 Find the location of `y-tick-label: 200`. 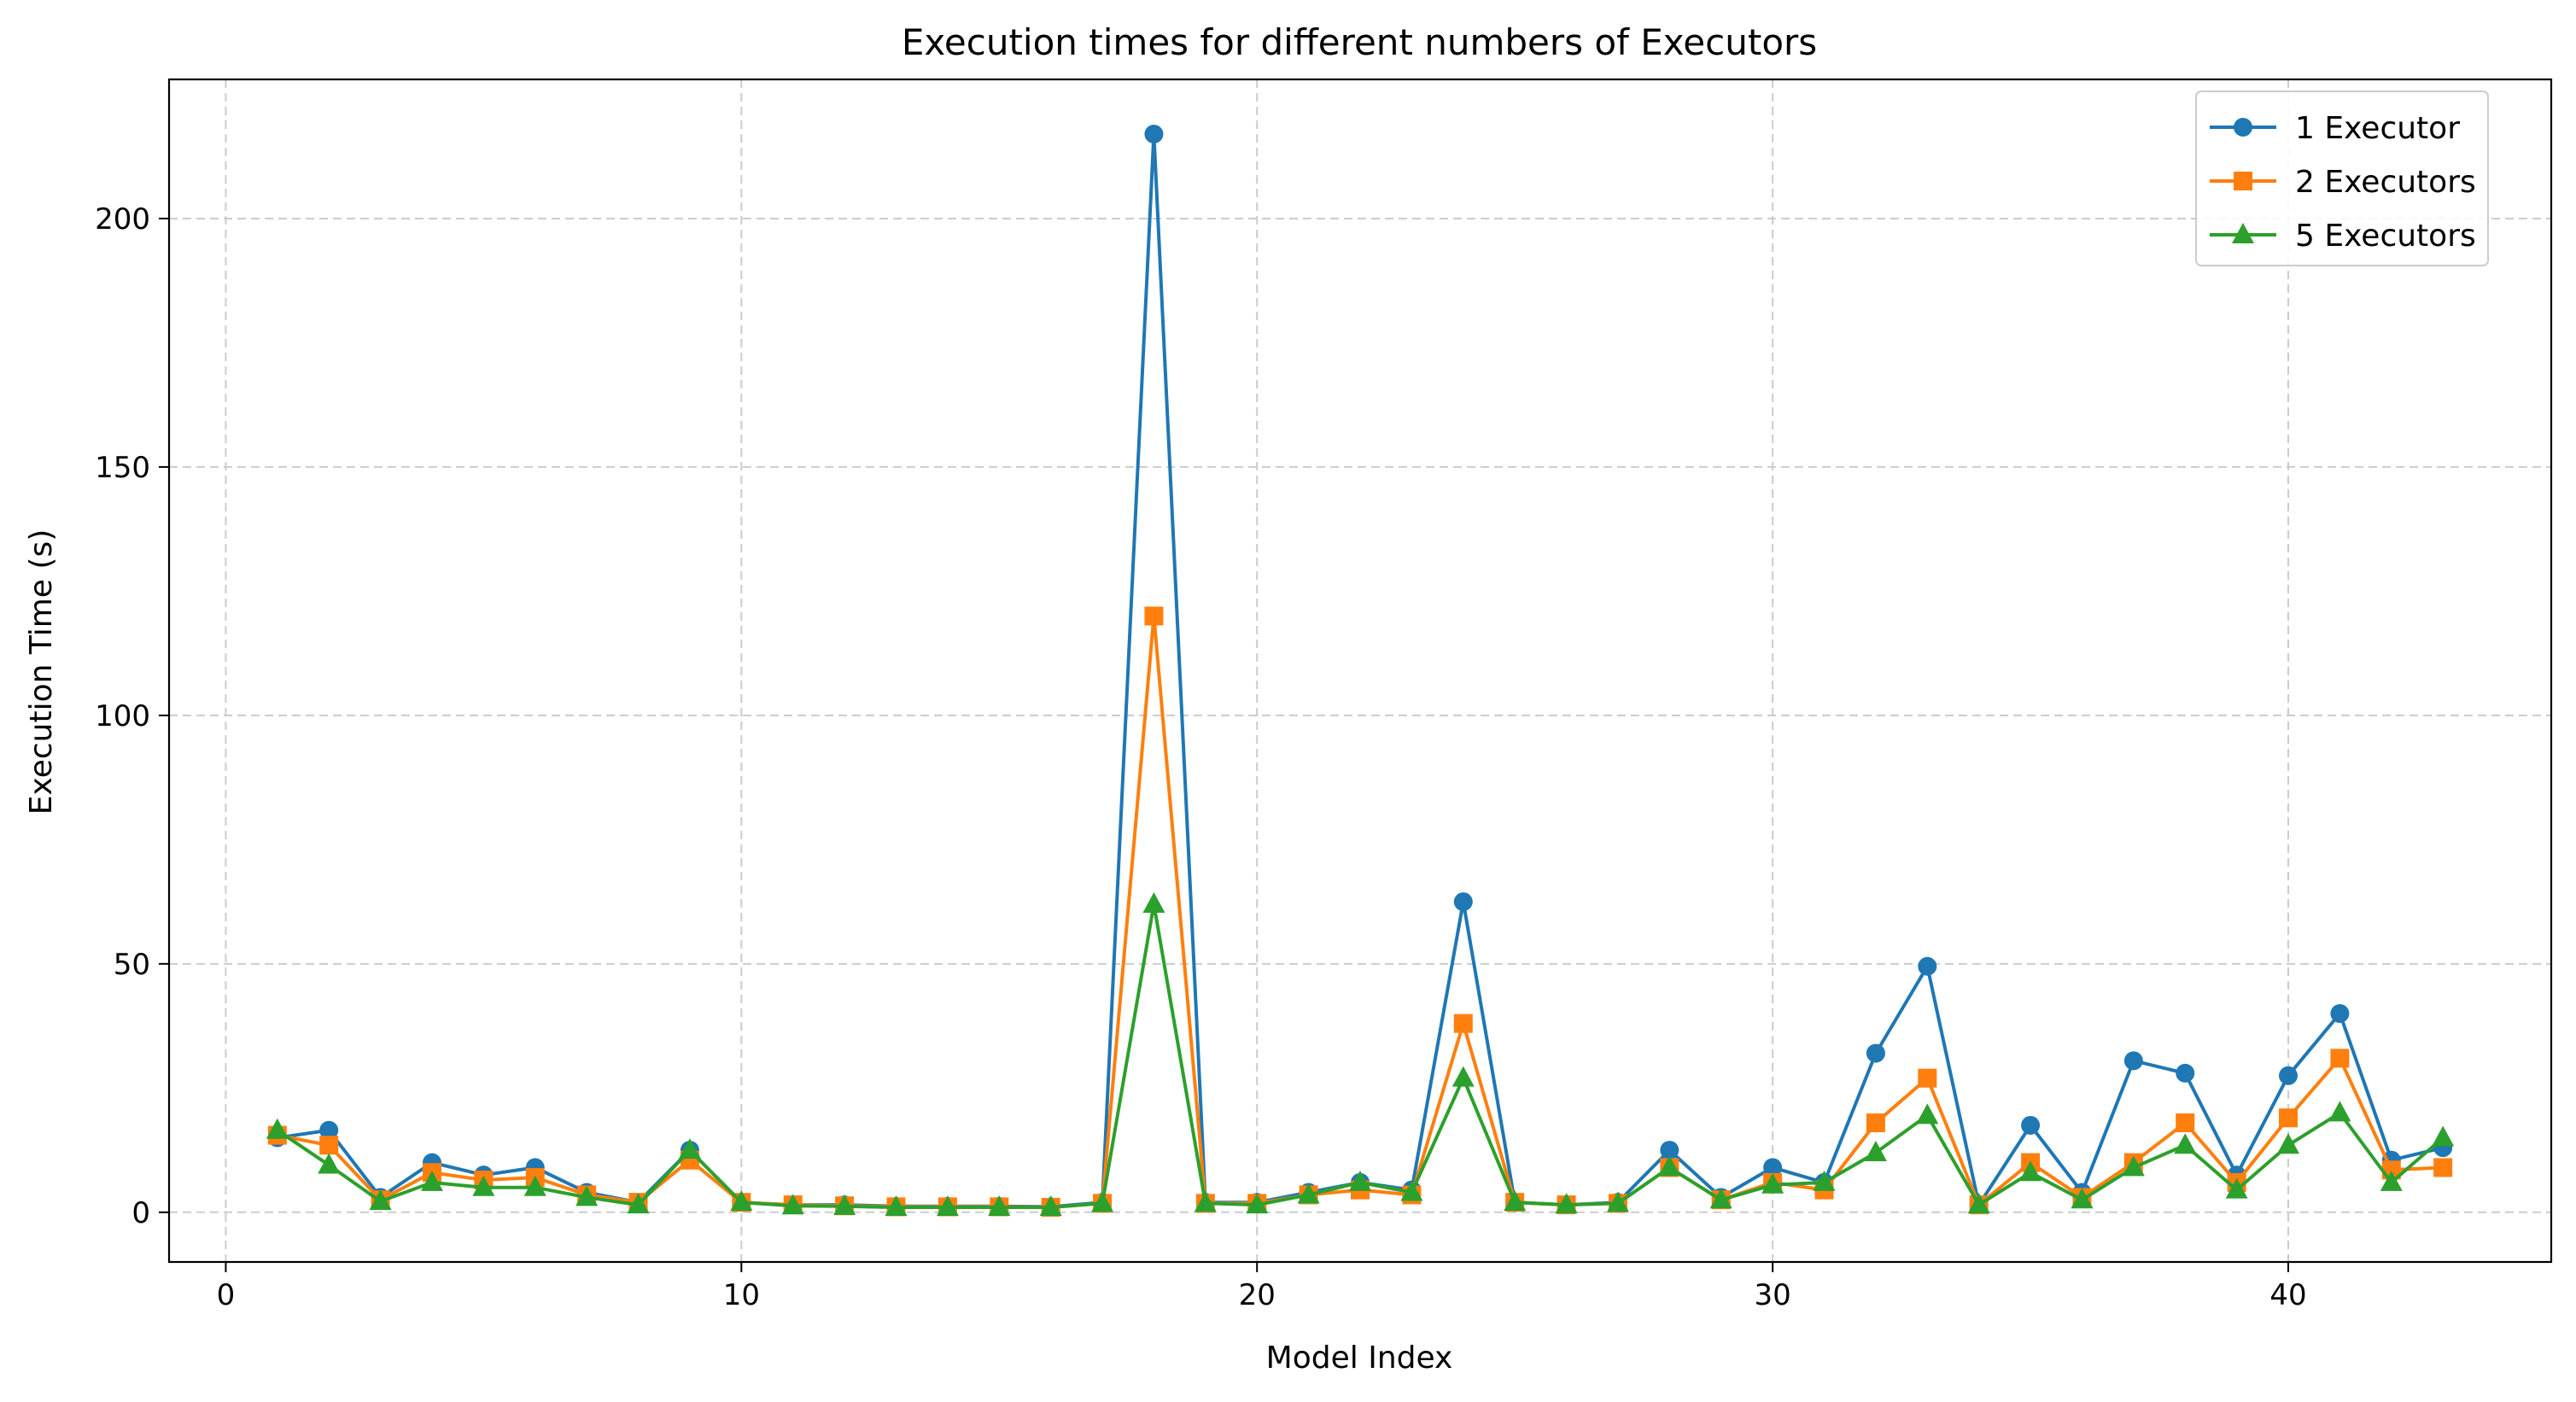

y-tick-label: 200 is located at coordinates (122, 220).